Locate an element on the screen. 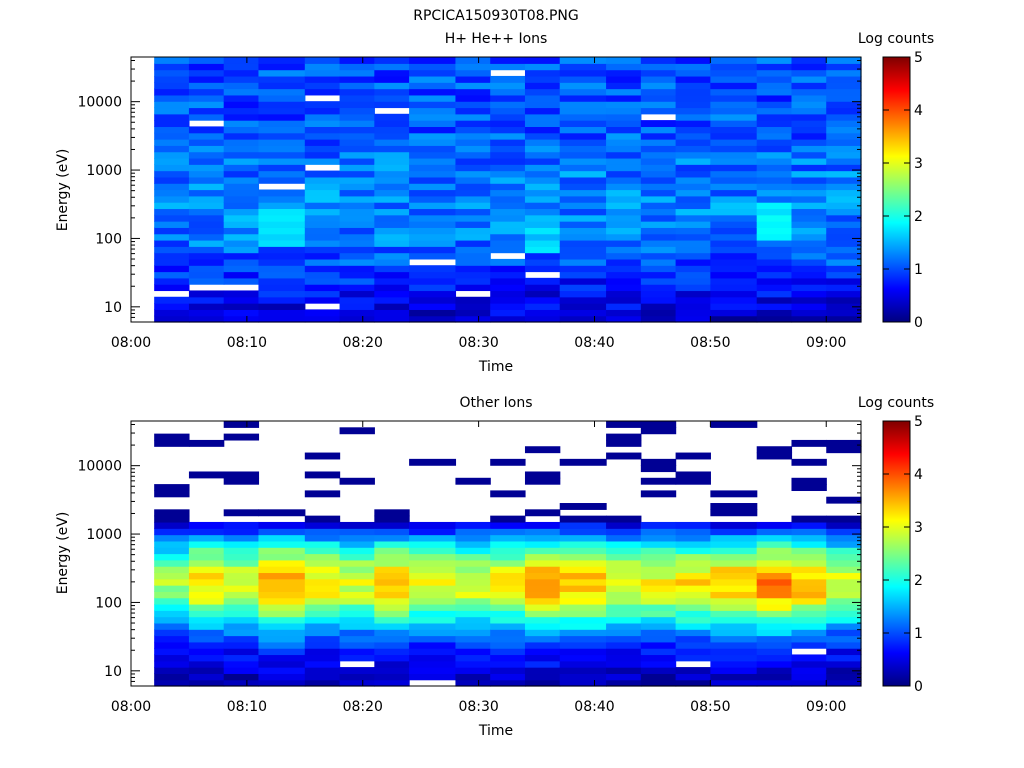 The height and width of the screenshot is (768, 1024). x-tick-label: 08:20 is located at coordinates (363, 707).